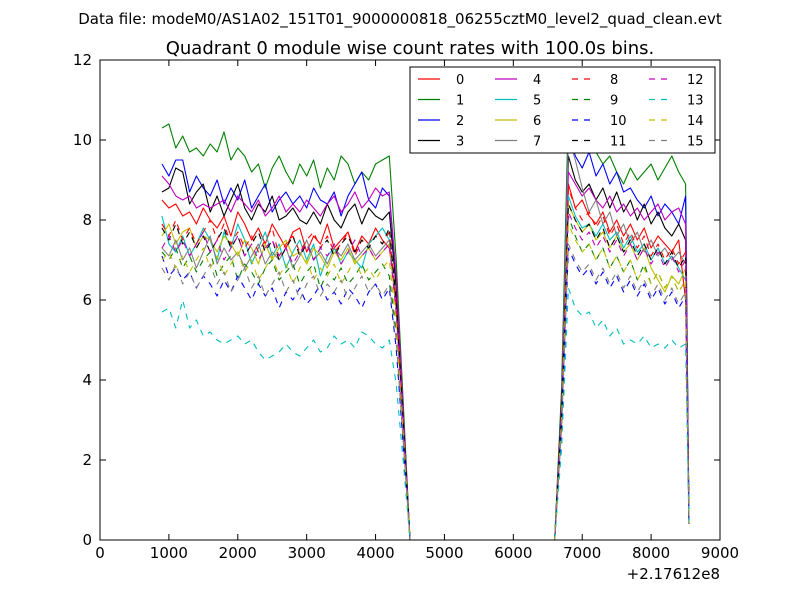  I want to click on x-tick-label: 9000, so click(720, 553).